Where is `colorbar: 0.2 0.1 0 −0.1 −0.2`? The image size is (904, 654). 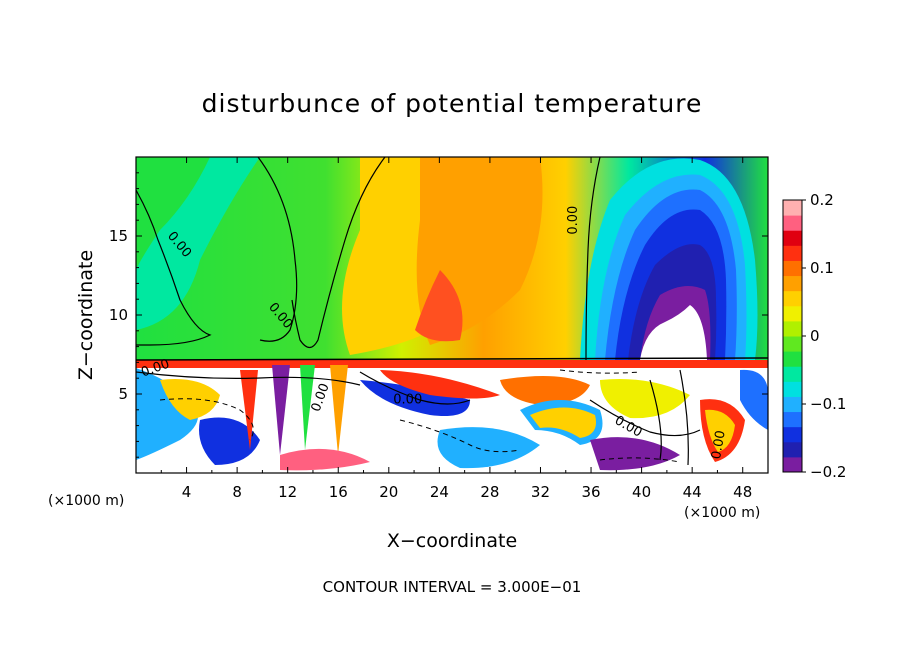
colorbar: 0.2 0.1 0 −0.1 −0.2 is located at coordinates (814, 336).